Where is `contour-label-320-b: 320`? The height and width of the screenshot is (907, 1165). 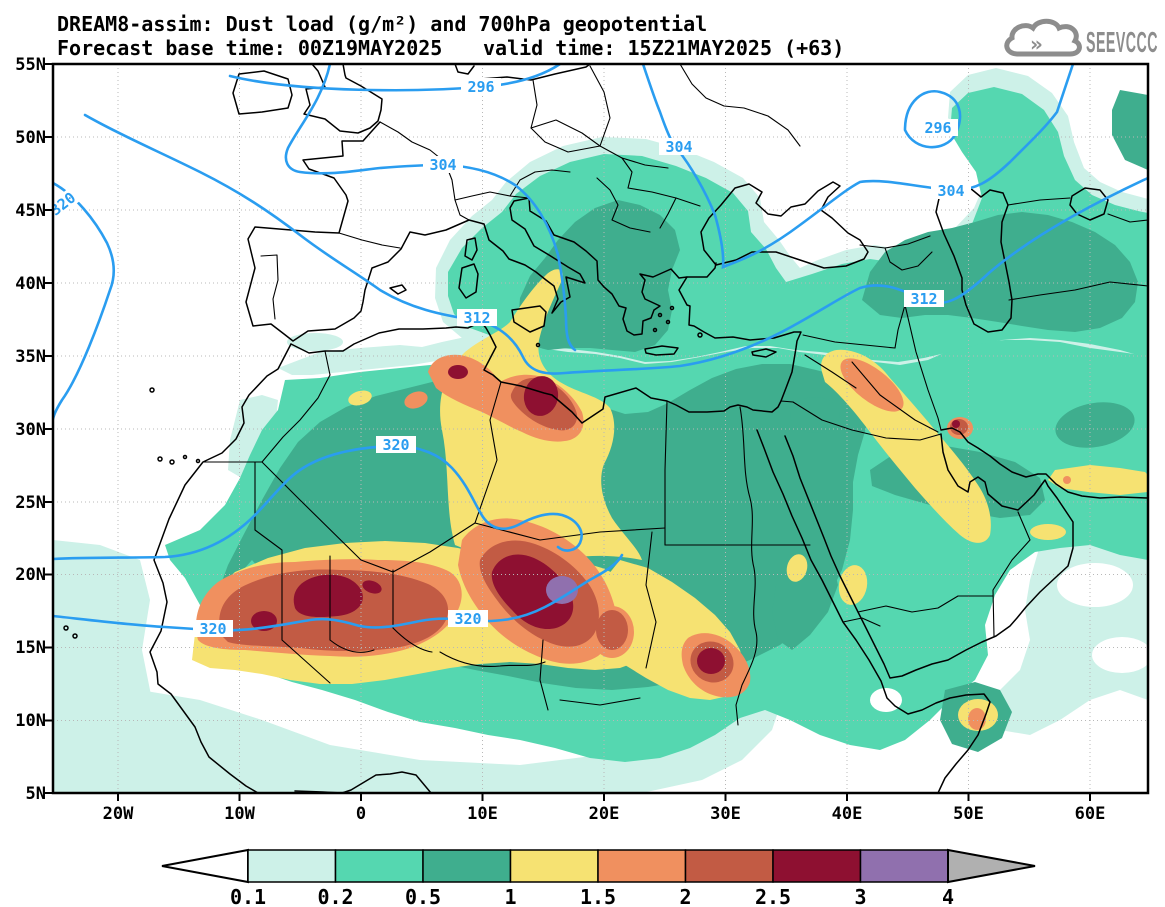 contour-label-320-b: 320 is located at coordinates (396, 445).